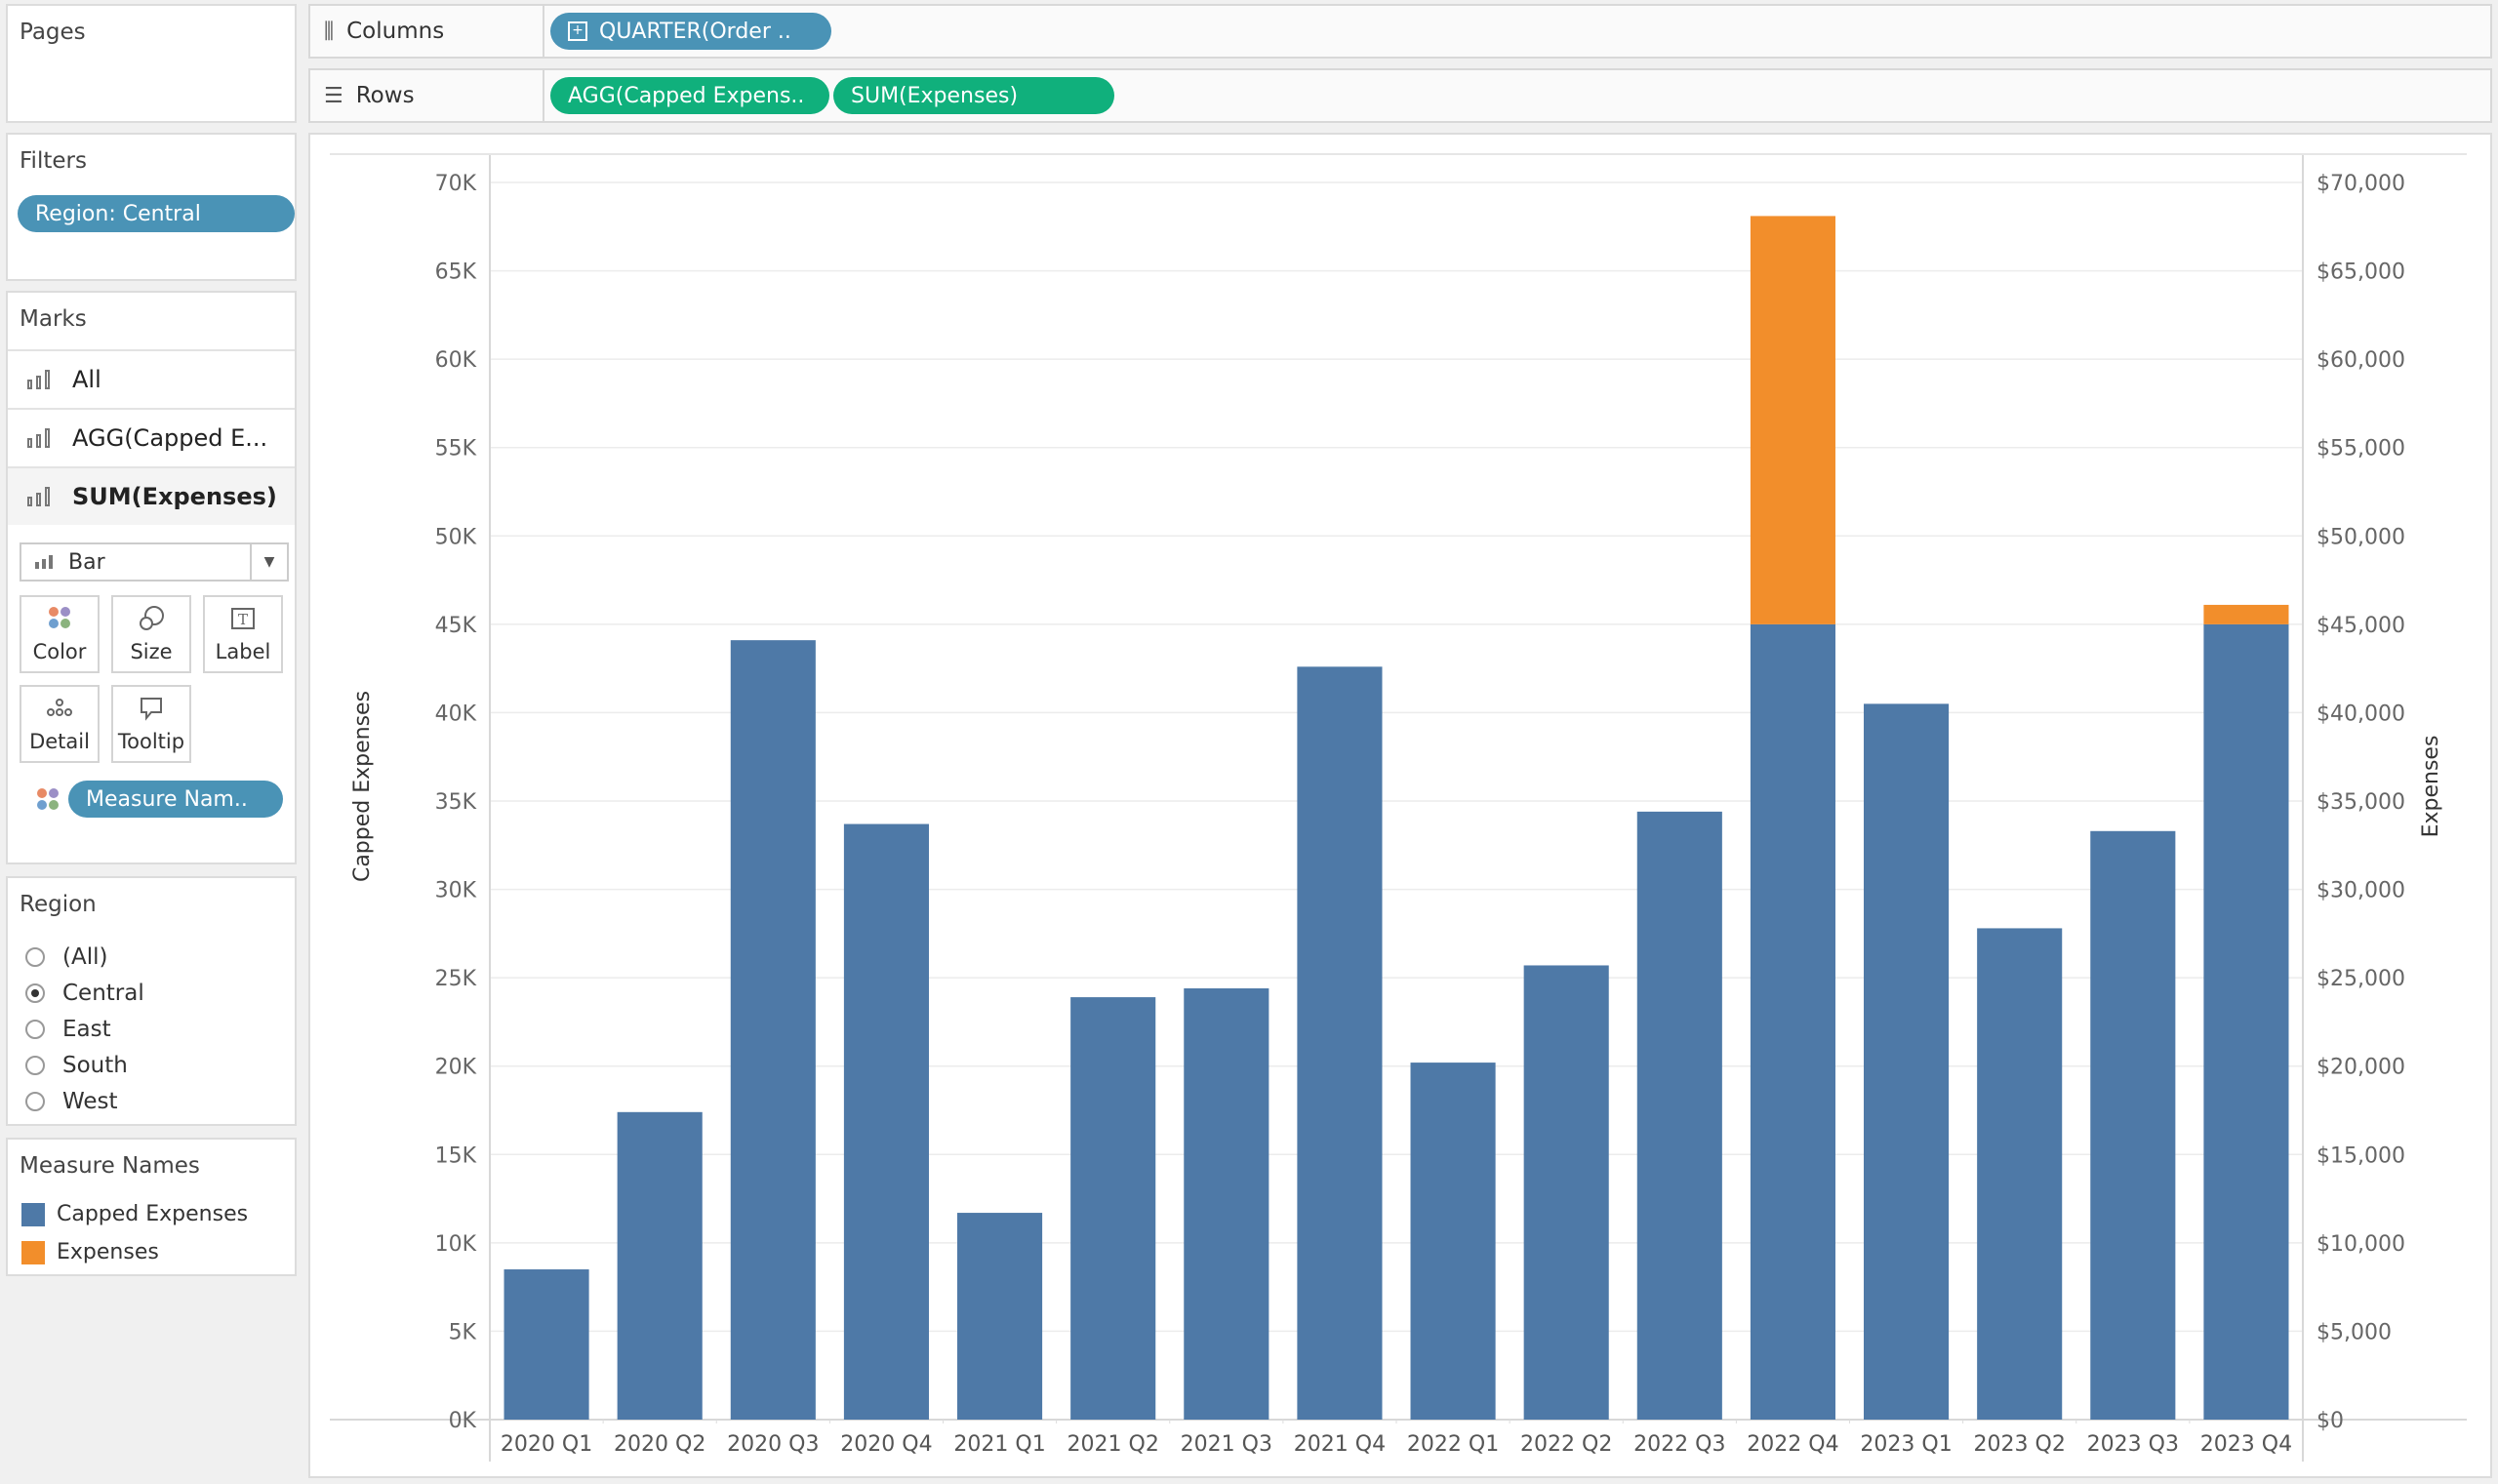 Image resolution: width=2498 pixels, height=1484 pixels. What do you see at coordinates (2354, 1332) in the screenshot?
I see `y2-tick-label: $5,000` at bounding box center [2354, 1332].